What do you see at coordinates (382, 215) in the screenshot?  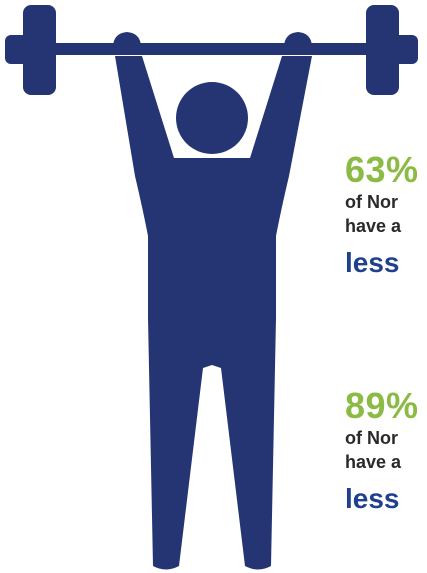 I see `stat-block-1: 63% of Nor have a less` at bounding box center [382, 215].